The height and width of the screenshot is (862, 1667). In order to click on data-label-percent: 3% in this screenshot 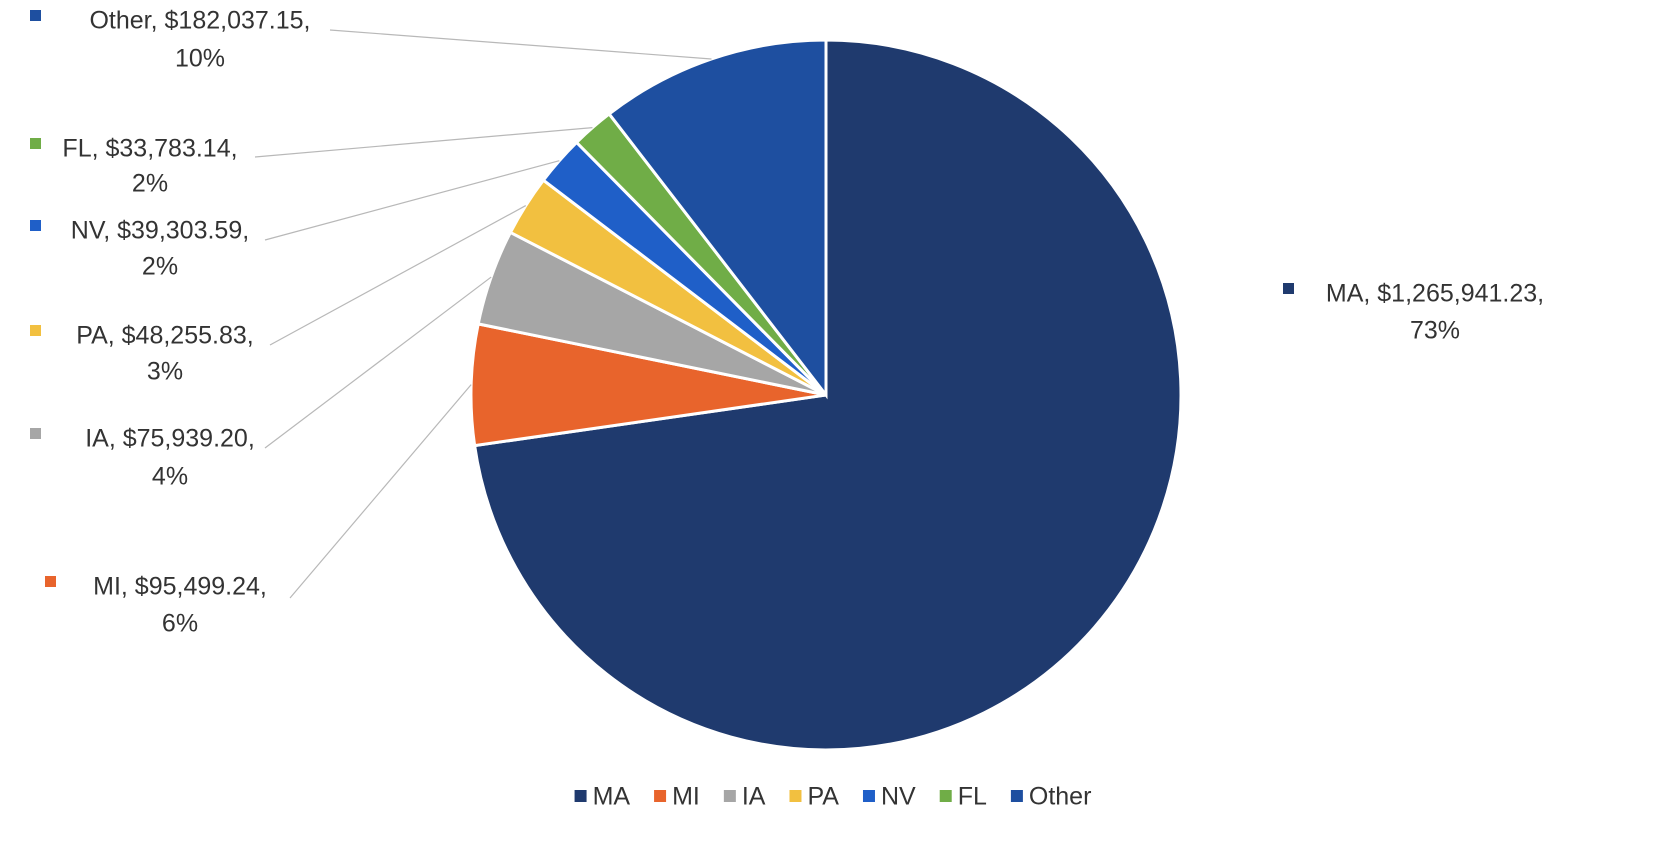, I will do `click(165, 372)`.